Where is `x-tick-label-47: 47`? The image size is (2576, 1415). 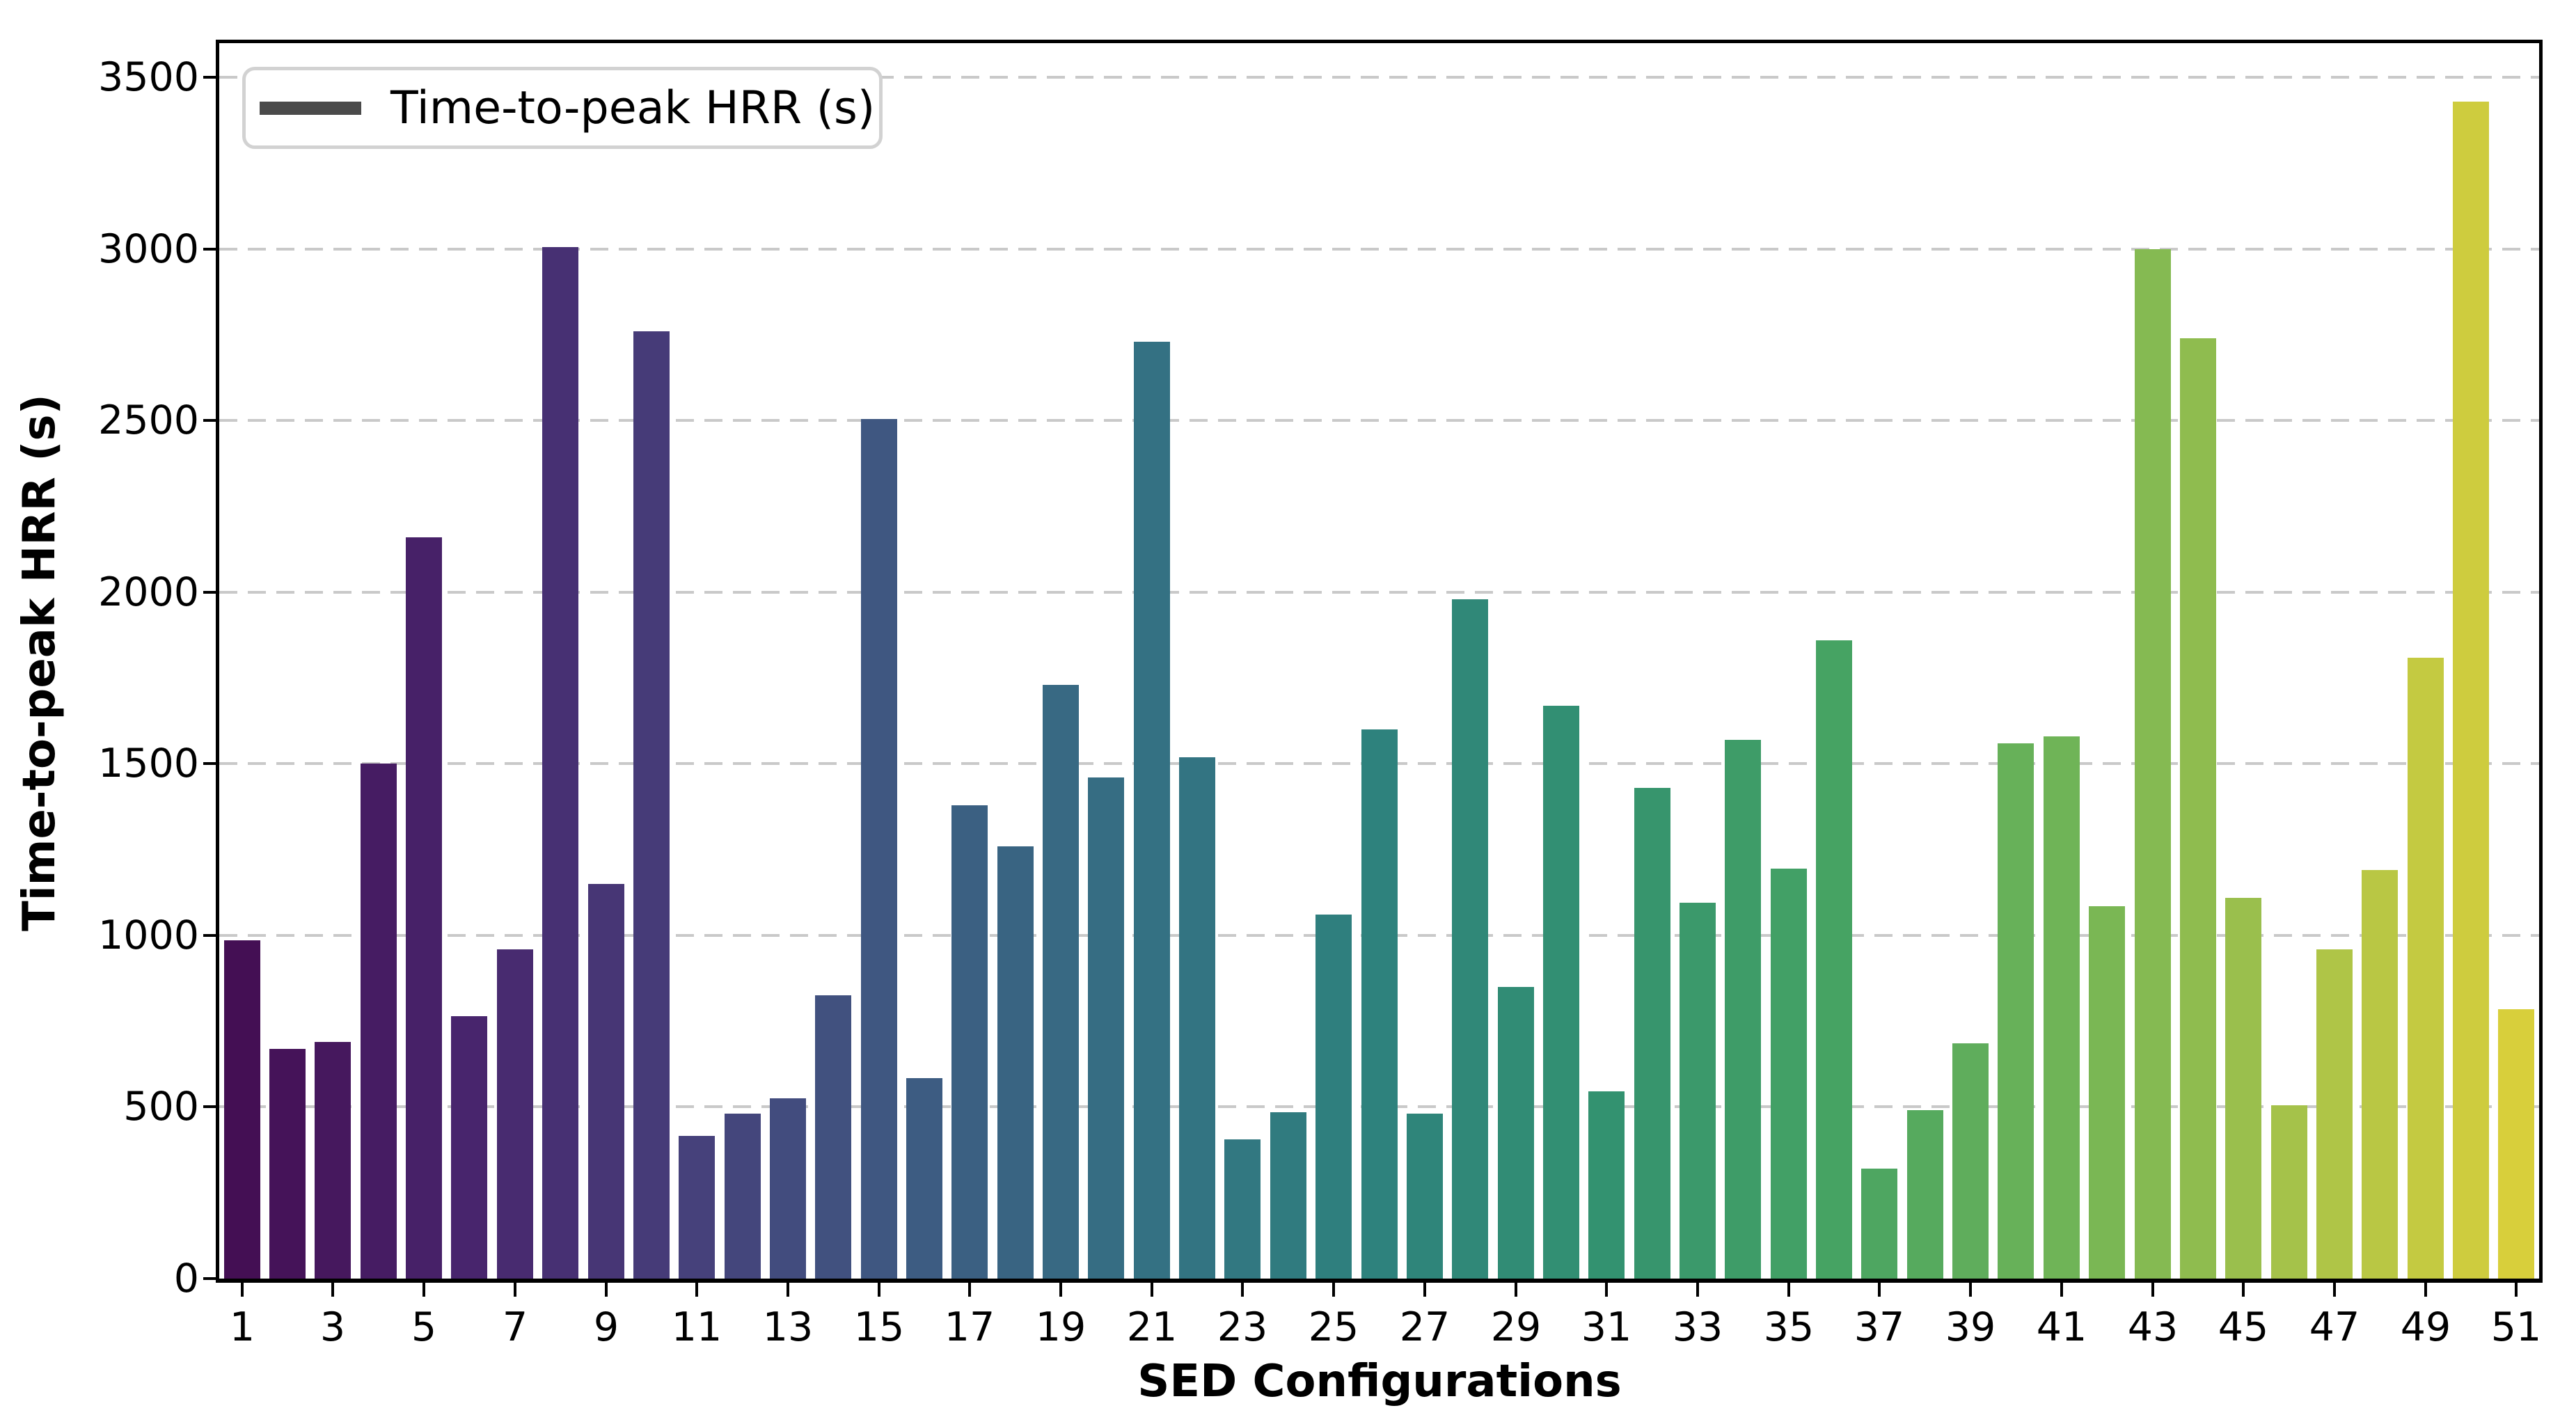 x-tick-label-47: 47 is located at coordinates (2334, 1327).